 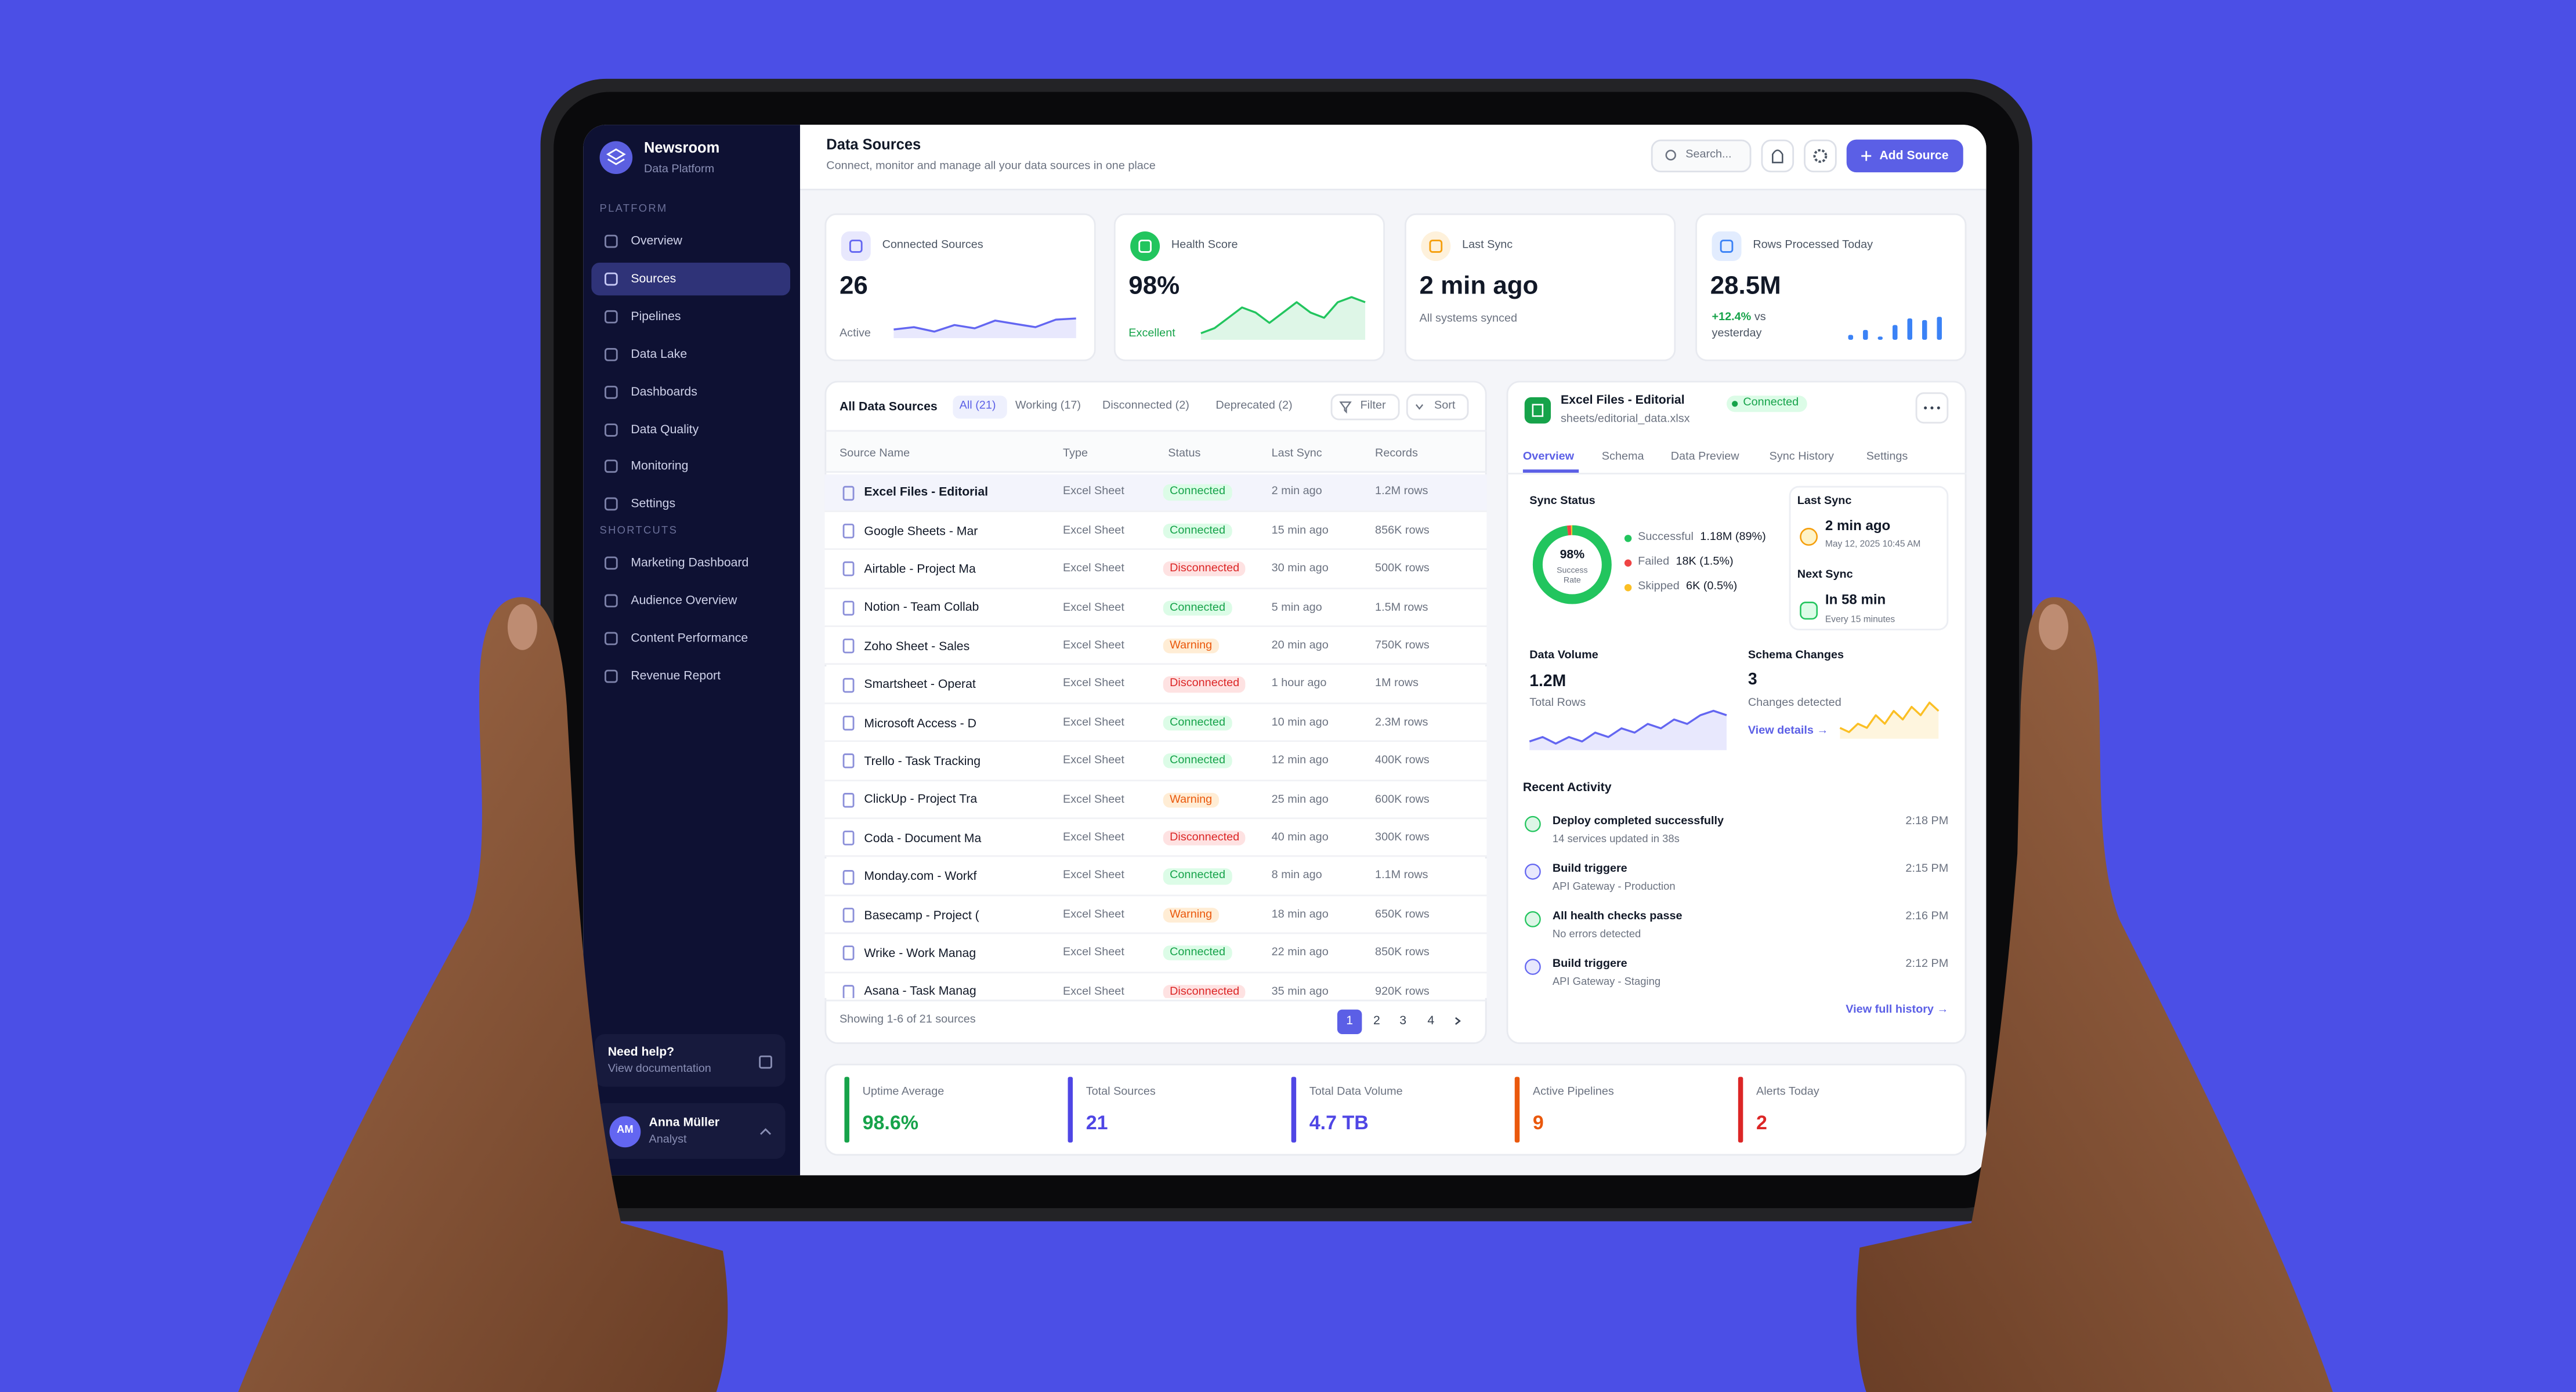 I want to click on detail-tab: Settings, so click(x=1887, y=458).